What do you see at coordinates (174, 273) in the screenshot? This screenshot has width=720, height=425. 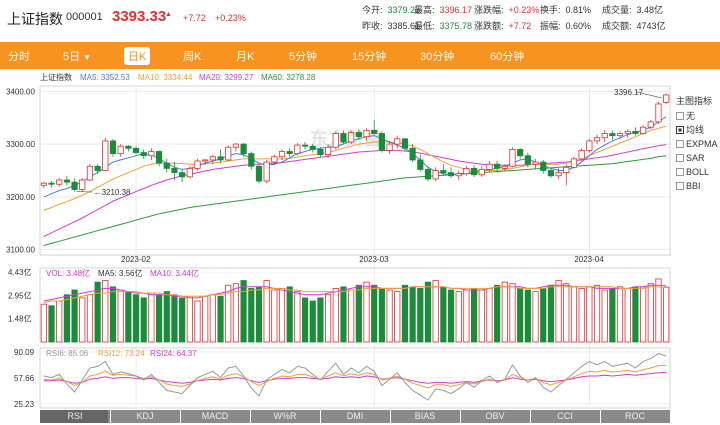 I see `vol-legend-ma10: MA10: 3.44亿` at bounding box center [174, 273].